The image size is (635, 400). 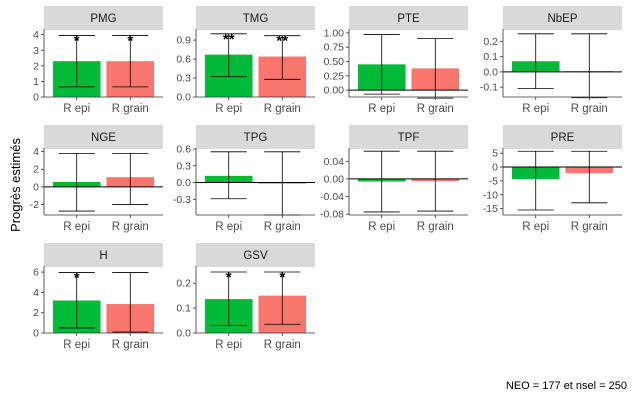 What do you see at coordinates (103, 19) in the screenshot?
I see `strip-title: PMG` at bounding box center [103, 19].